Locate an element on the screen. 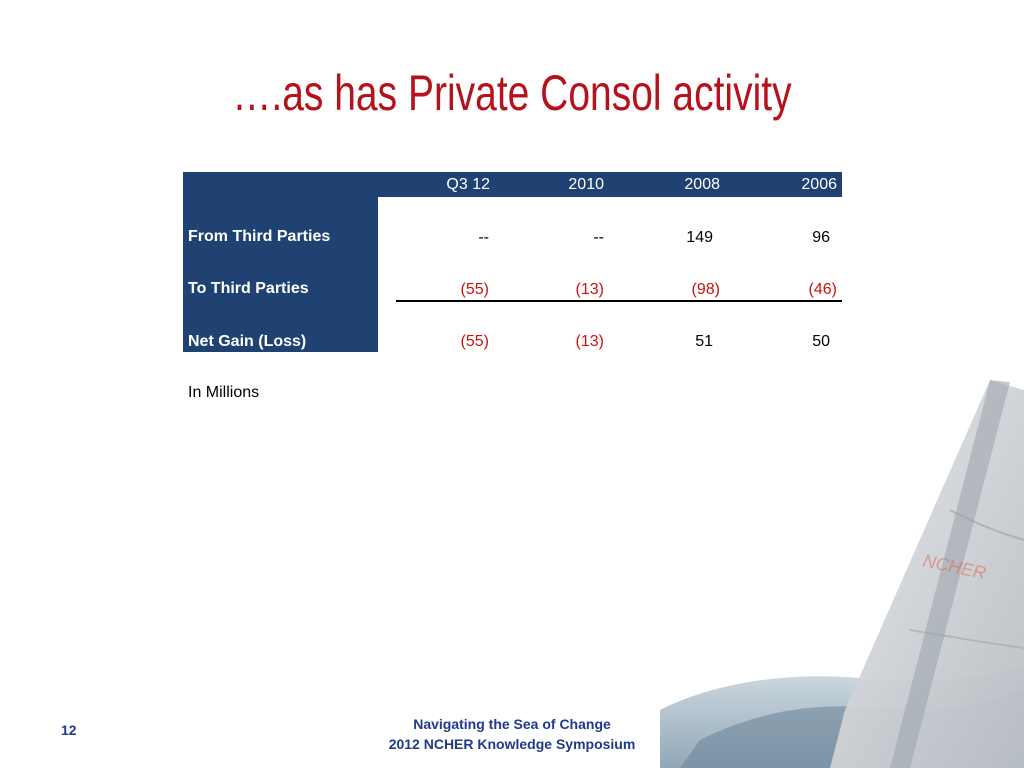  table-cell: 149 is located at coordinates (699, 237).